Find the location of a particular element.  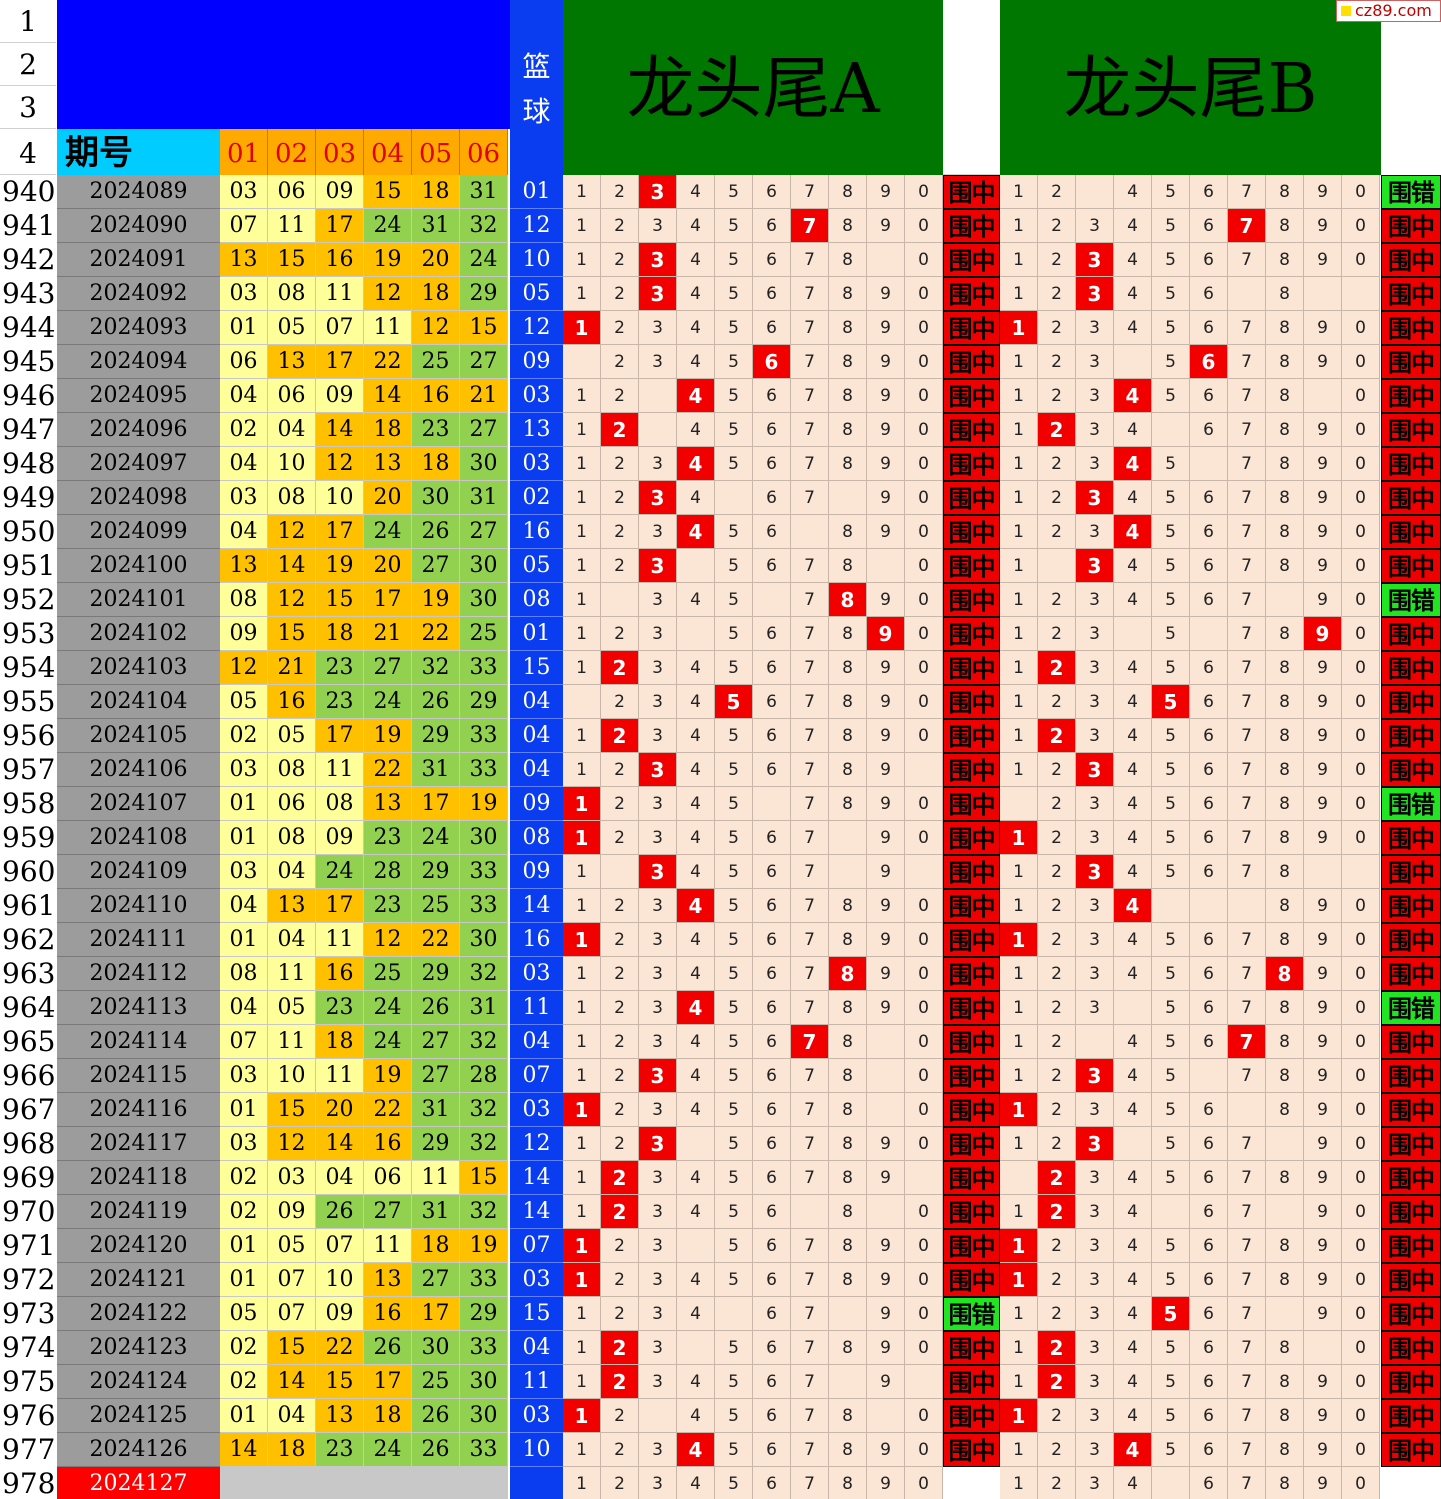

number-cell: 20 is located at coordinates (340, 1110).